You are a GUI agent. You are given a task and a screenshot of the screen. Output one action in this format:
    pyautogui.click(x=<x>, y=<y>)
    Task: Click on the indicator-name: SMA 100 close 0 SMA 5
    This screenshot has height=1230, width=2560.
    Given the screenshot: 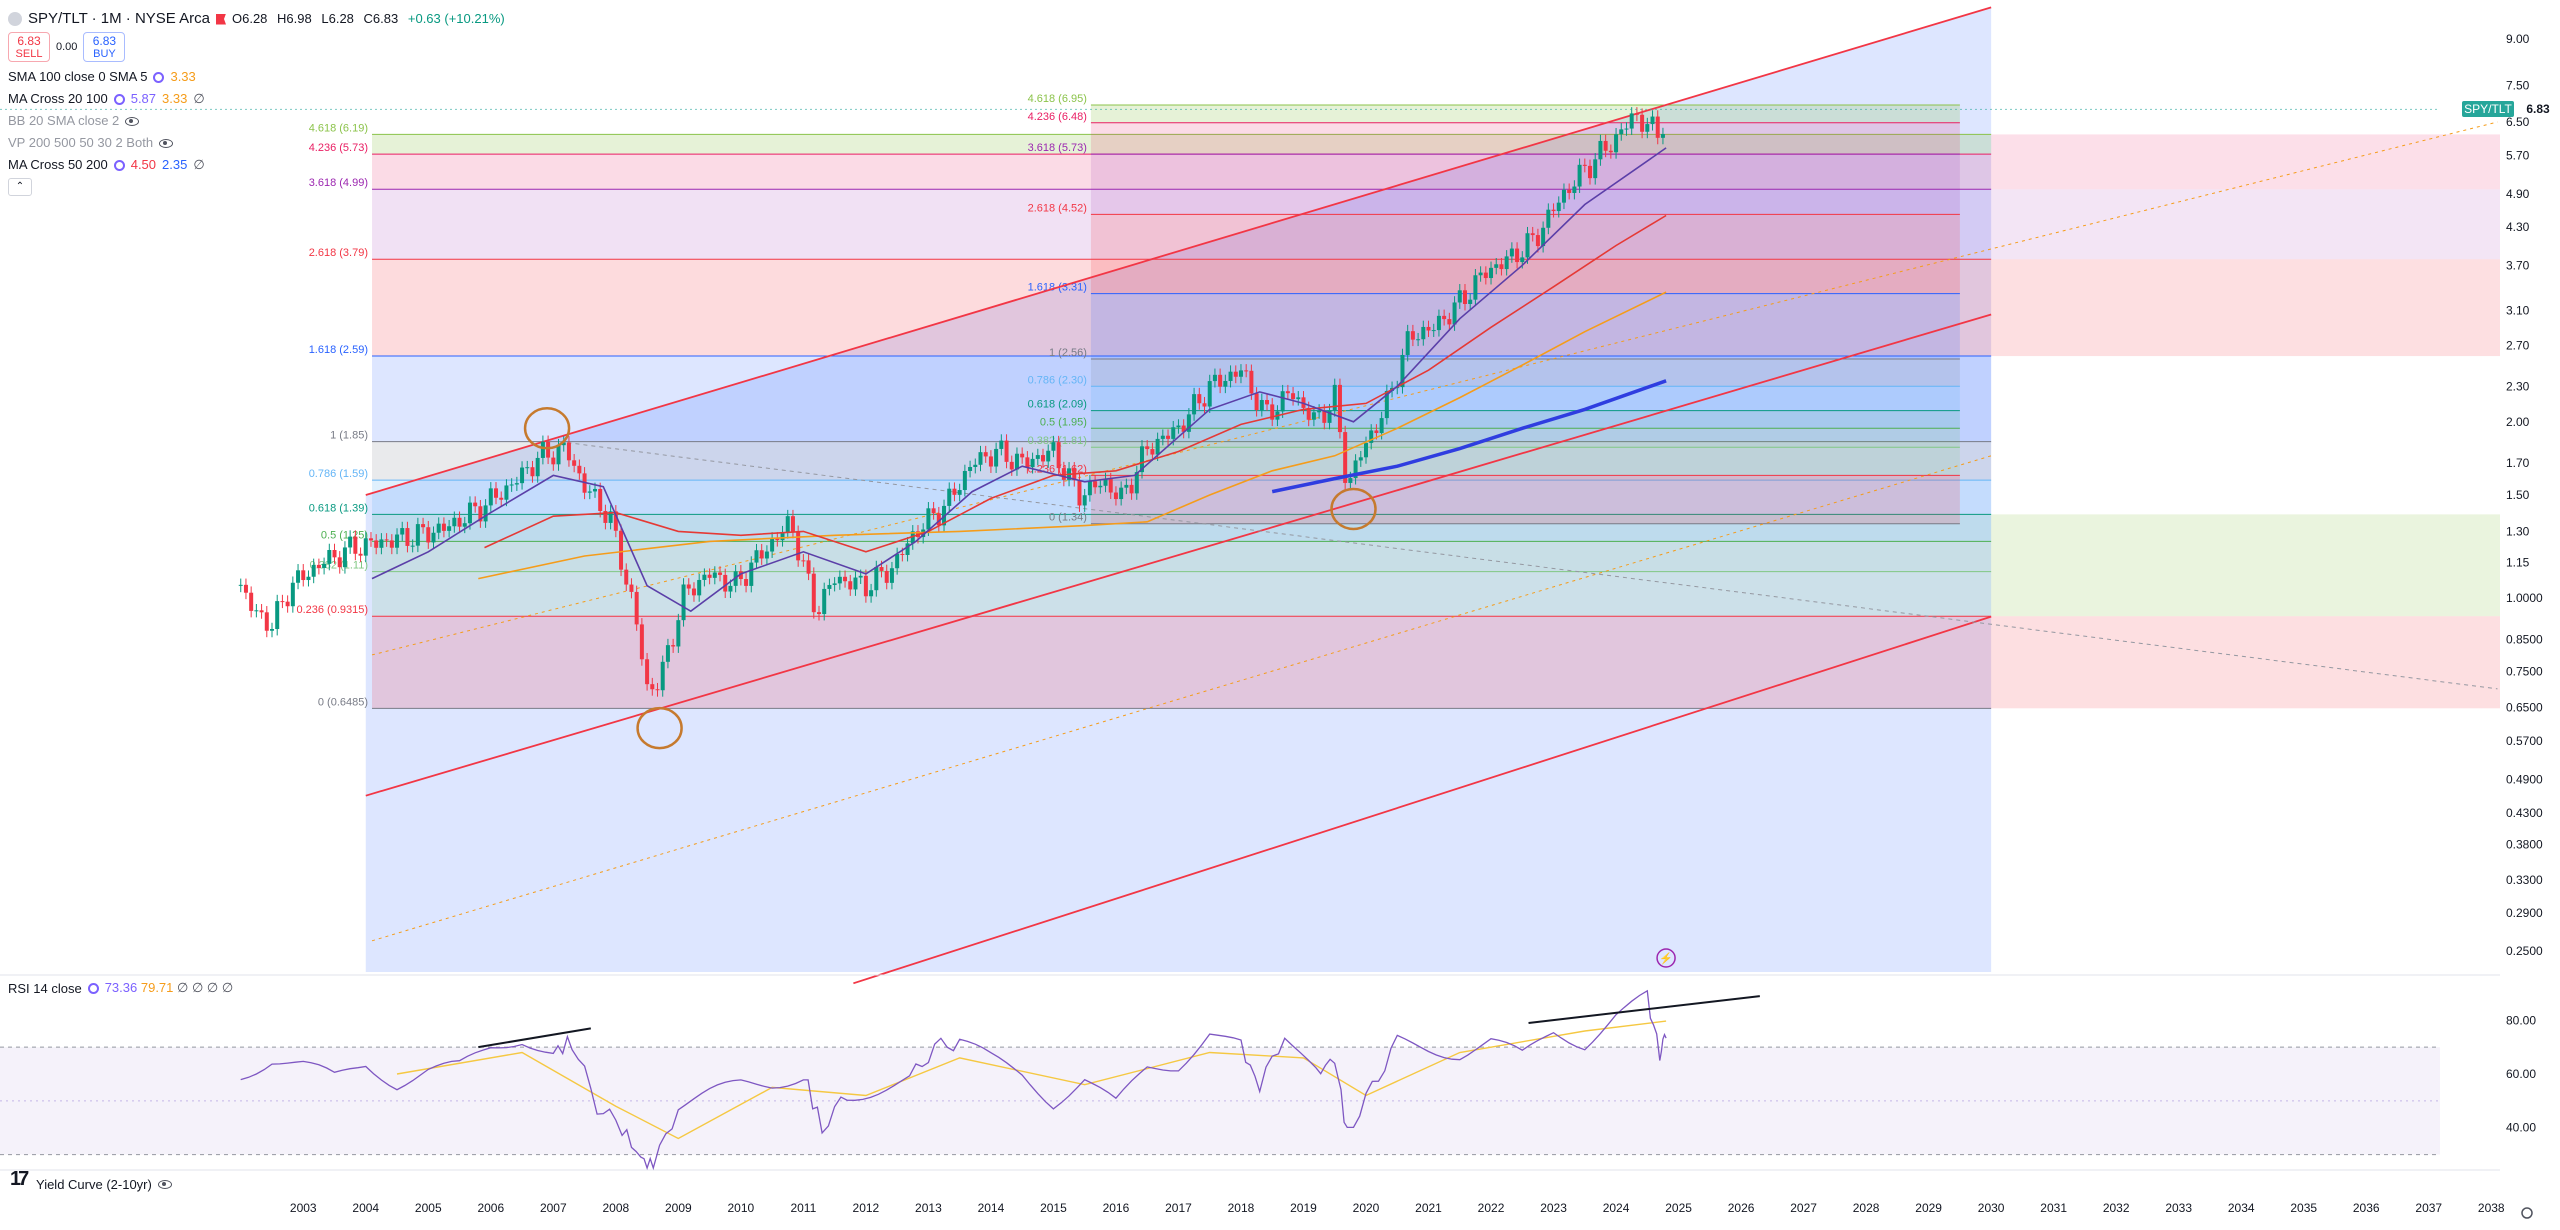 What is the action you would take?
    pyautogui.click(x=78, y=76)
    